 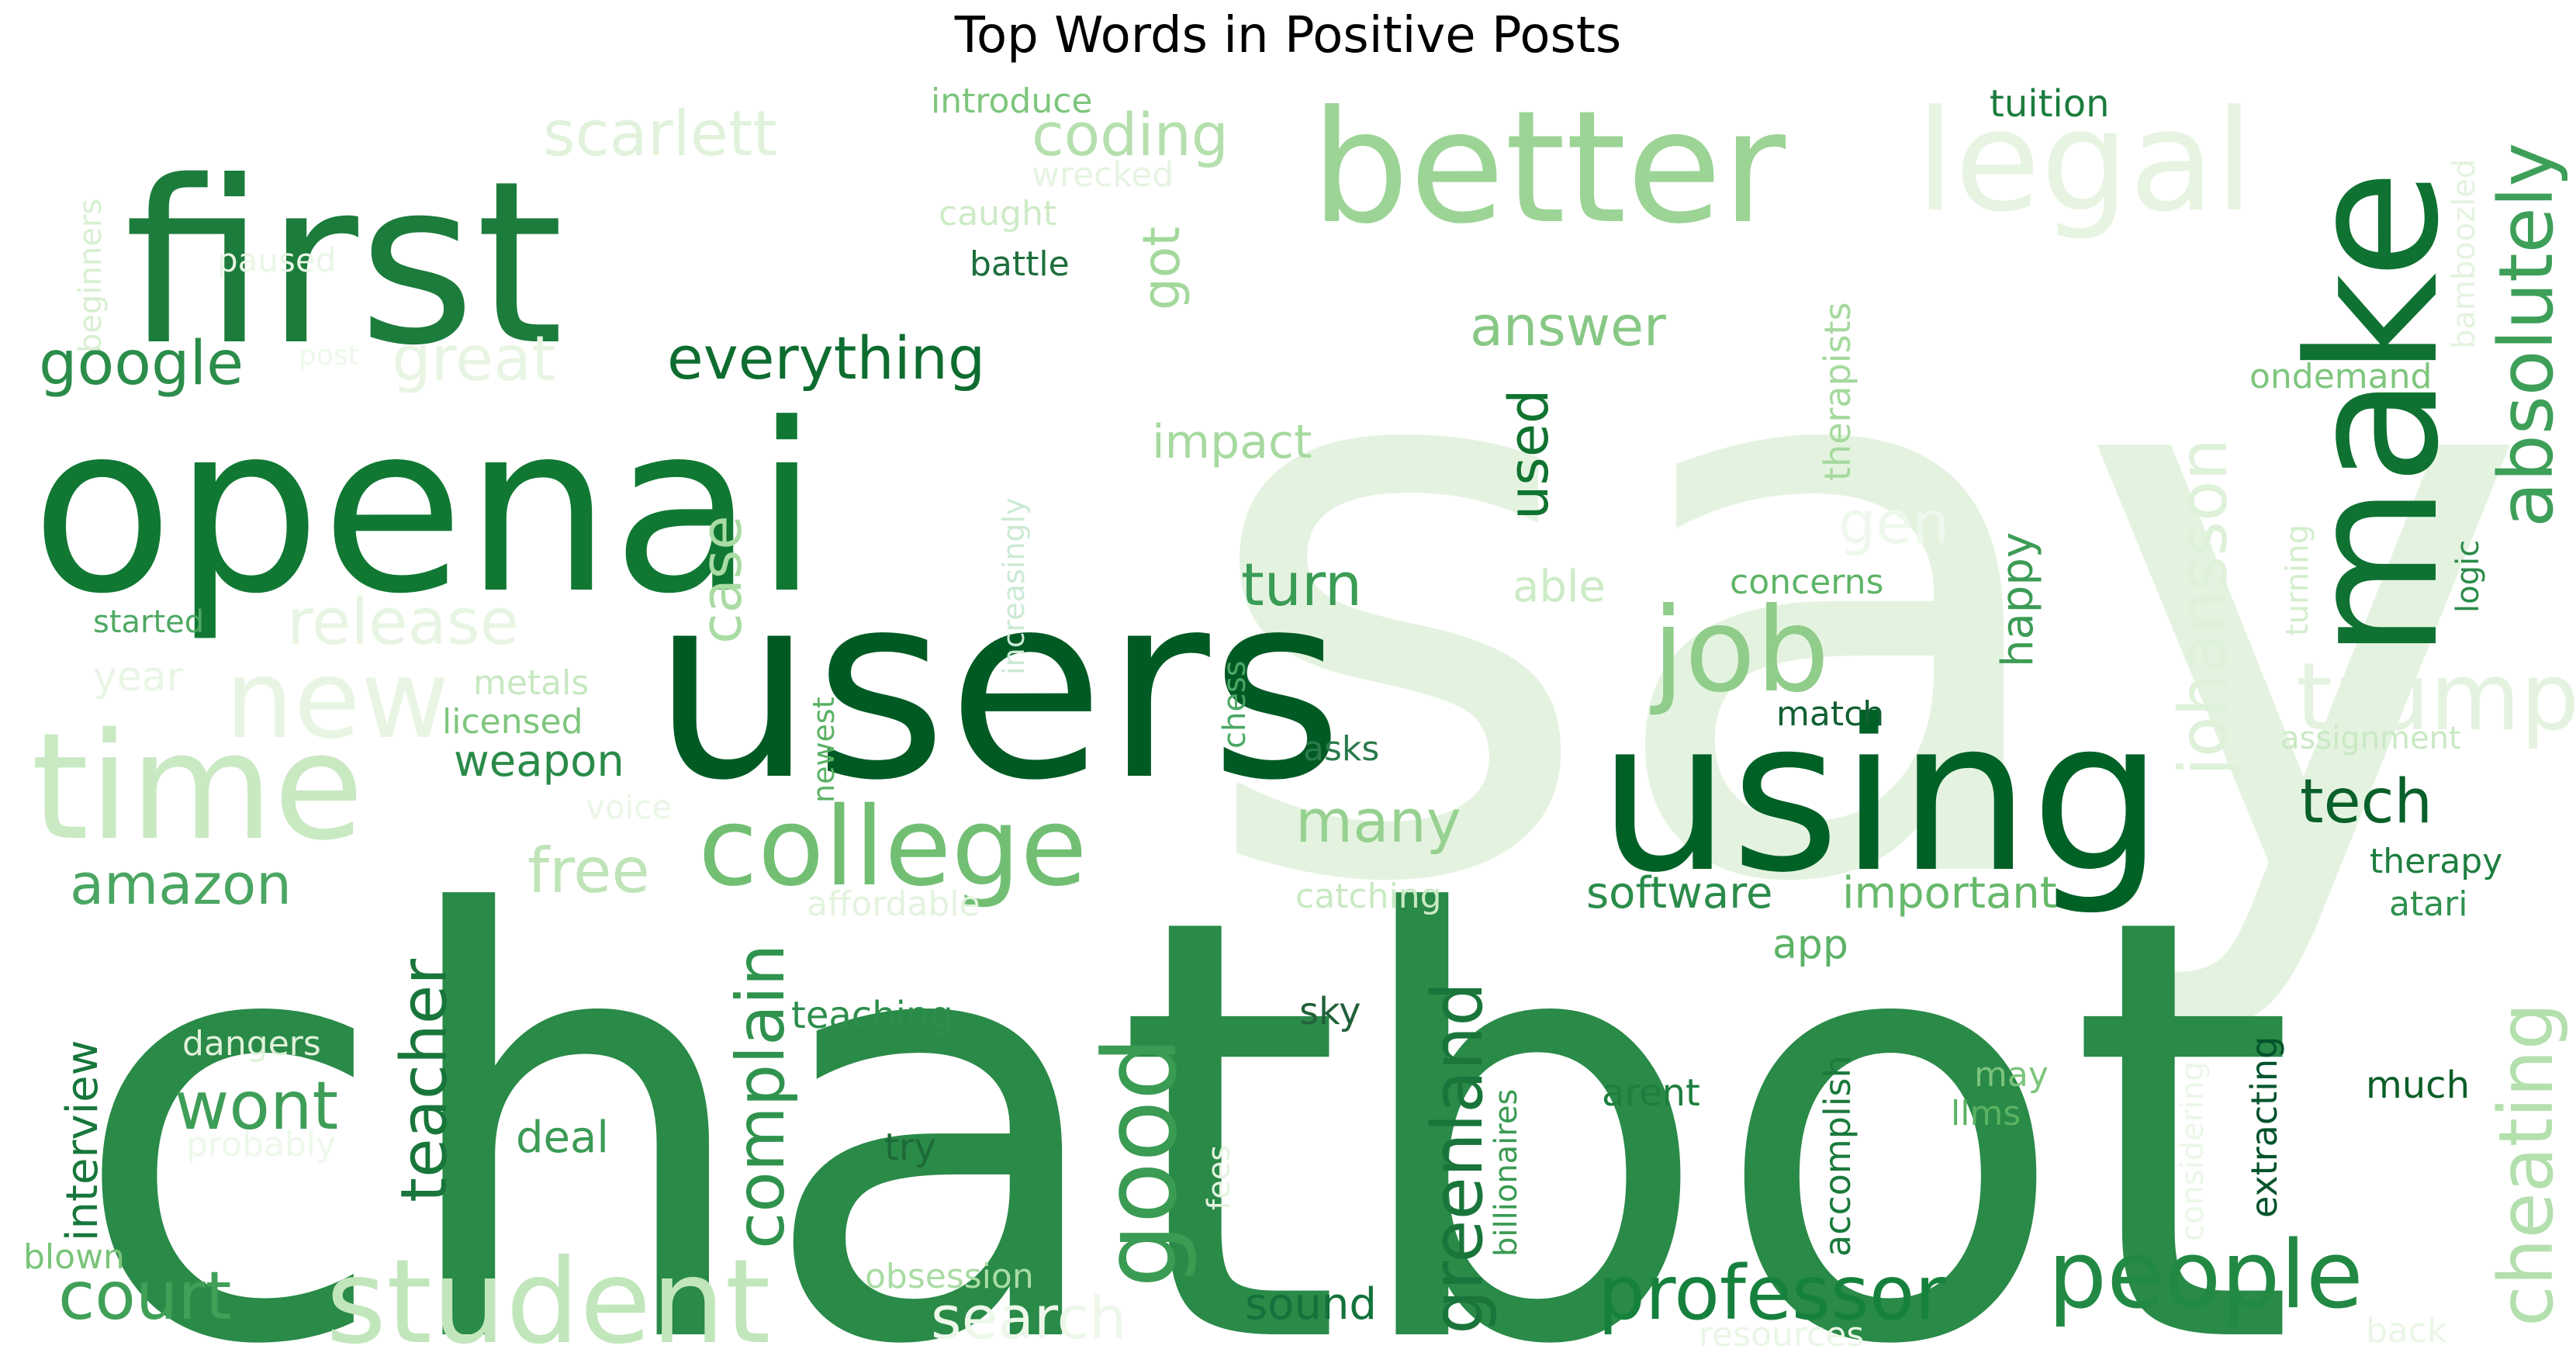 I want to click on word-newest: newest, so click(x=824, y=750).